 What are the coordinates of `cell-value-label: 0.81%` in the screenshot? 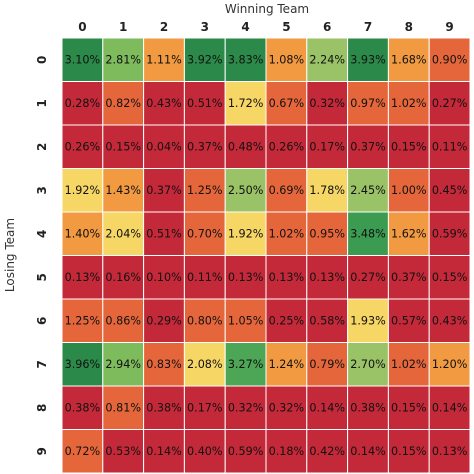 It's located at (123, 407).